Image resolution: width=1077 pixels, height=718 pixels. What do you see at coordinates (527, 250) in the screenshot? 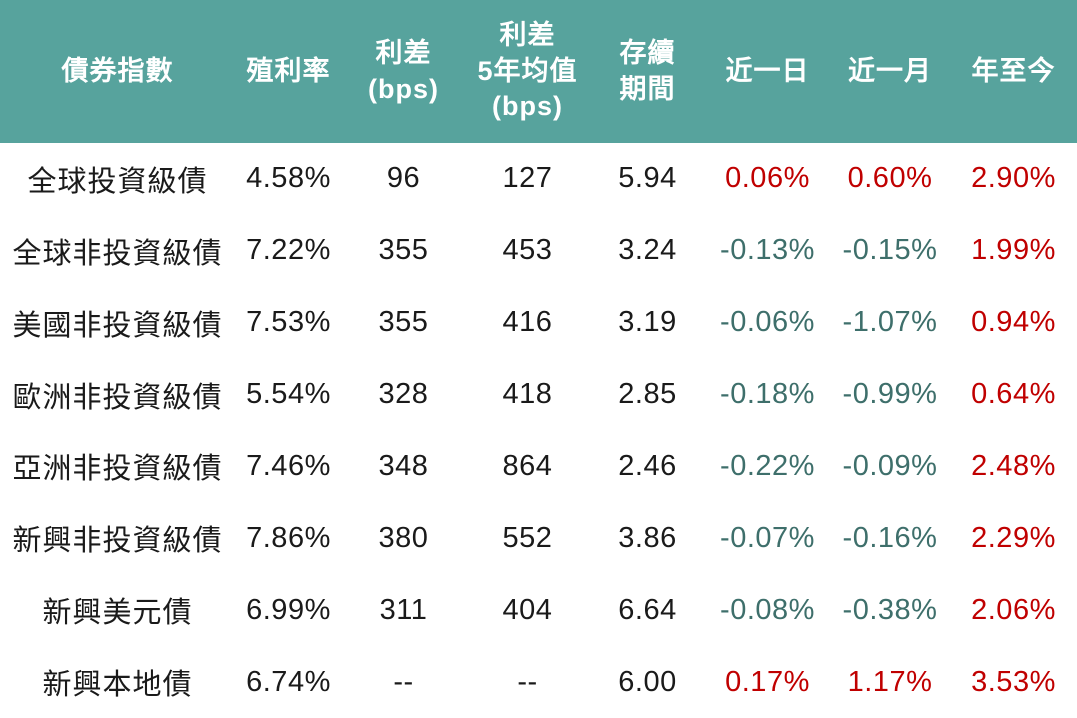
I see `spread-5yr-avg-cell: 453` at bounding box center [527, 250].